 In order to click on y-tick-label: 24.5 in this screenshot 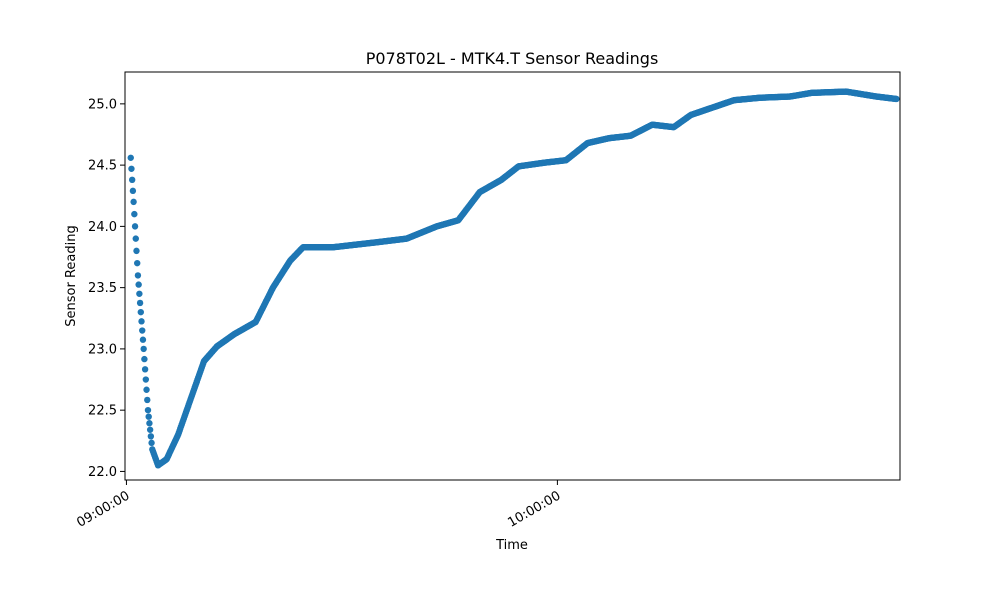, I will do `click(102, 166)`.